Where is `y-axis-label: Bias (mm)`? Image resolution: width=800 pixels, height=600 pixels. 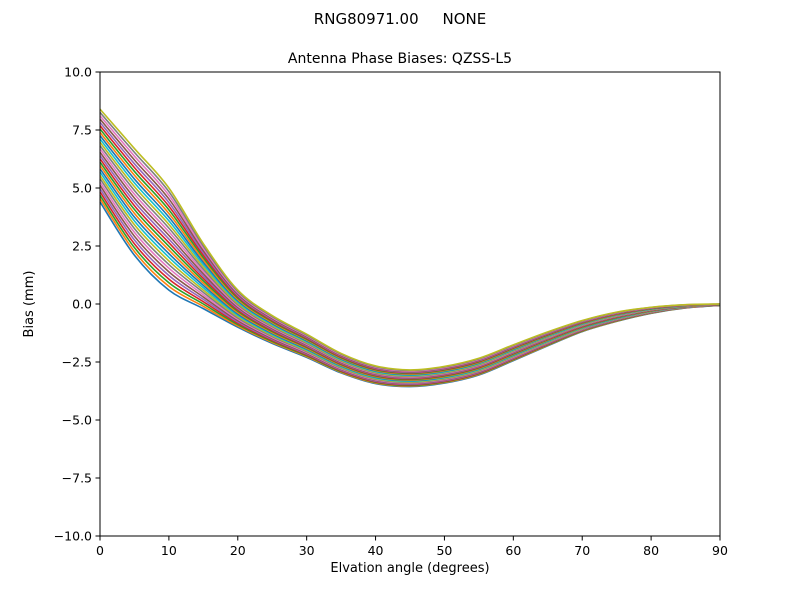
y-axis-label: Bias (mm) is located at coordinates (29, 304).